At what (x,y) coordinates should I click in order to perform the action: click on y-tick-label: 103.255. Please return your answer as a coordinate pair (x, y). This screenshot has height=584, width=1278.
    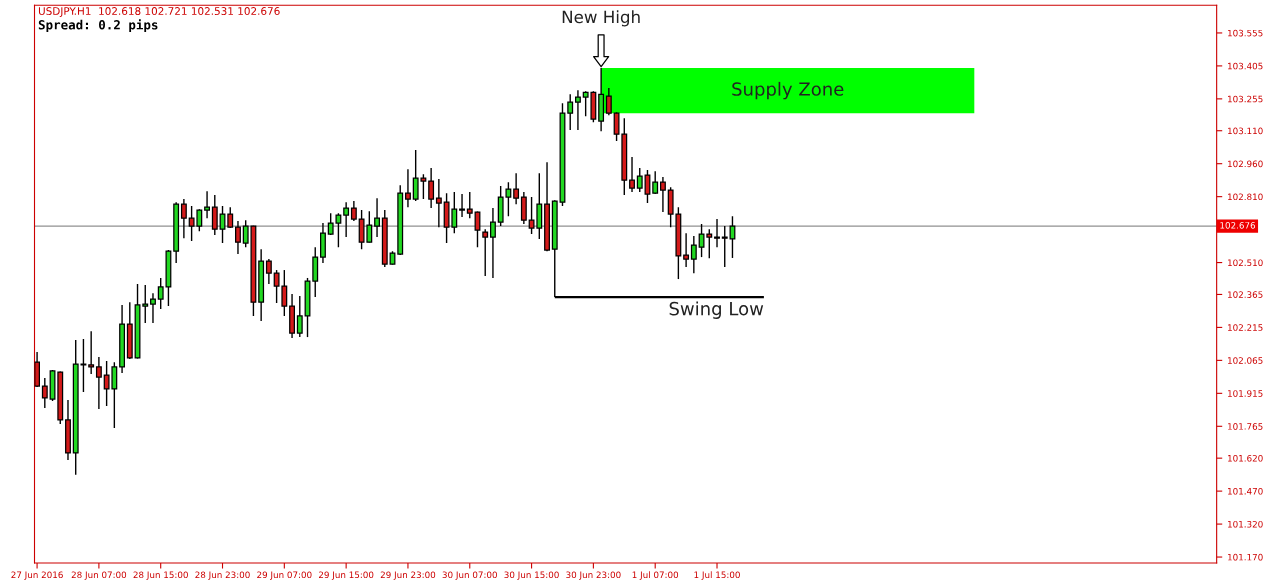
    Looking at the image, I should click on (1245, 99).